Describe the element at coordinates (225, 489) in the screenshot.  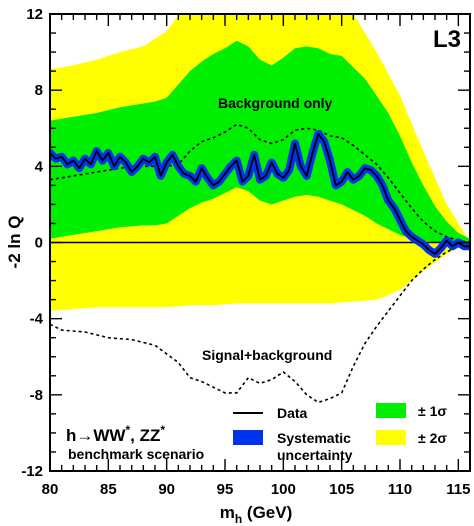
I see `x-tick-label: 95` at that location.